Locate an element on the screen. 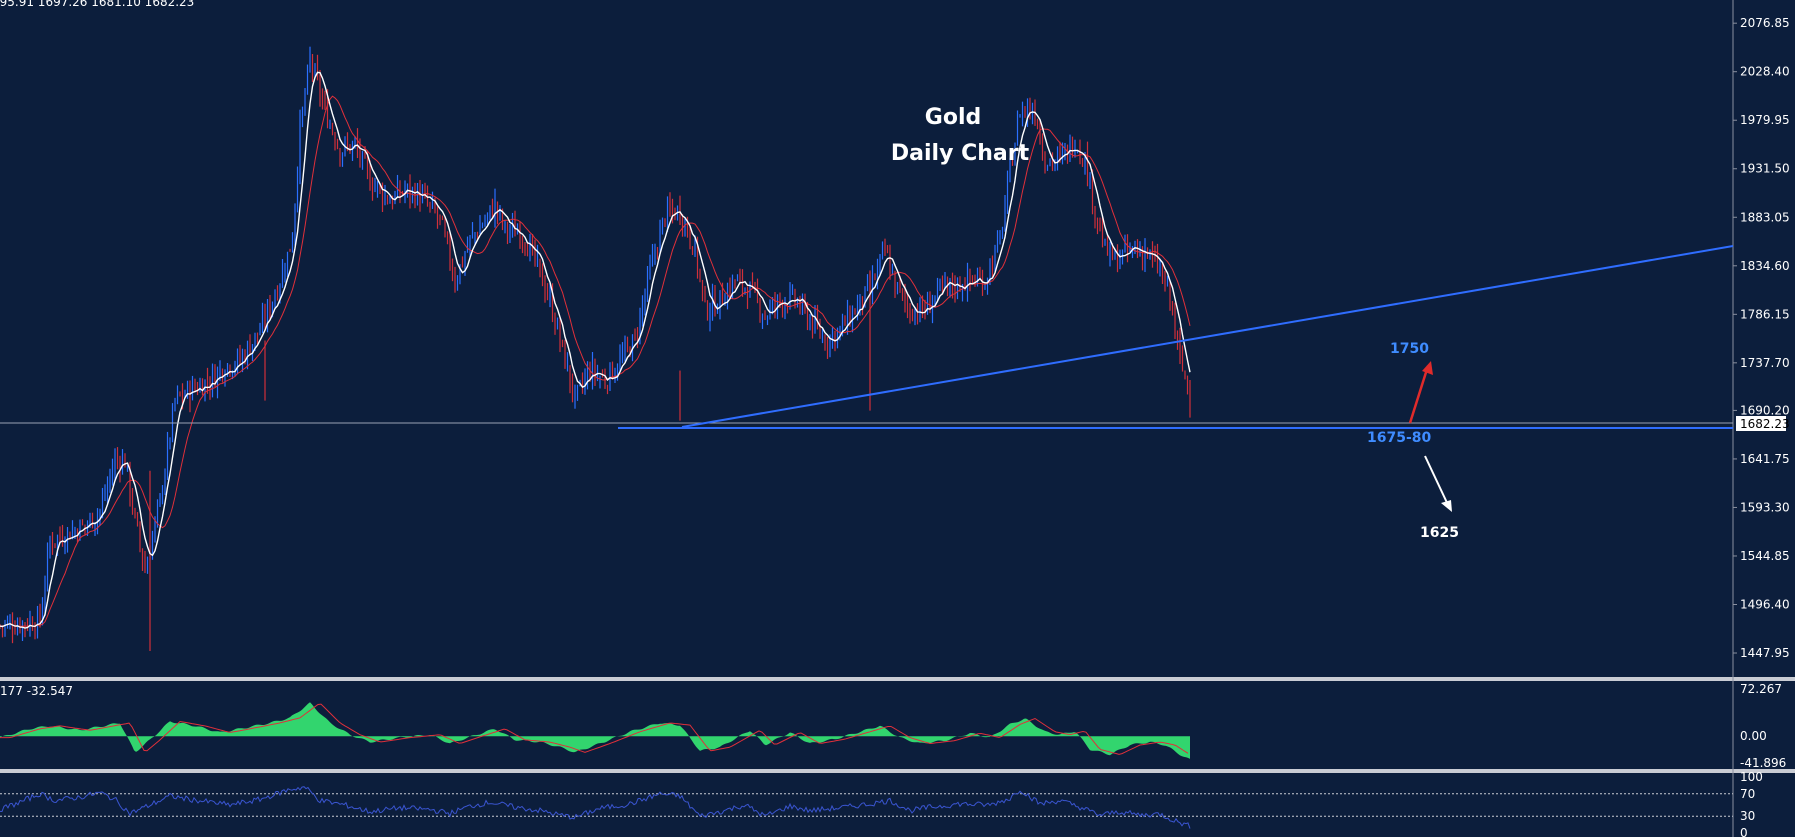  price-tick-label: 1496.40 is located at coordinates (1765, 604).